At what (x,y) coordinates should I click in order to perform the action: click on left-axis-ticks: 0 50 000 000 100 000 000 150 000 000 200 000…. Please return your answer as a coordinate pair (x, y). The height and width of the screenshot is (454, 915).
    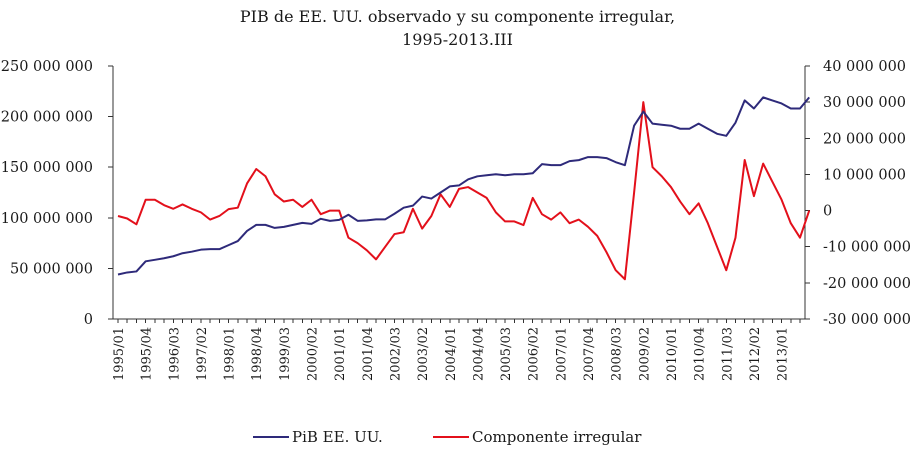
    Looking at the image, I should click on (57, 193).